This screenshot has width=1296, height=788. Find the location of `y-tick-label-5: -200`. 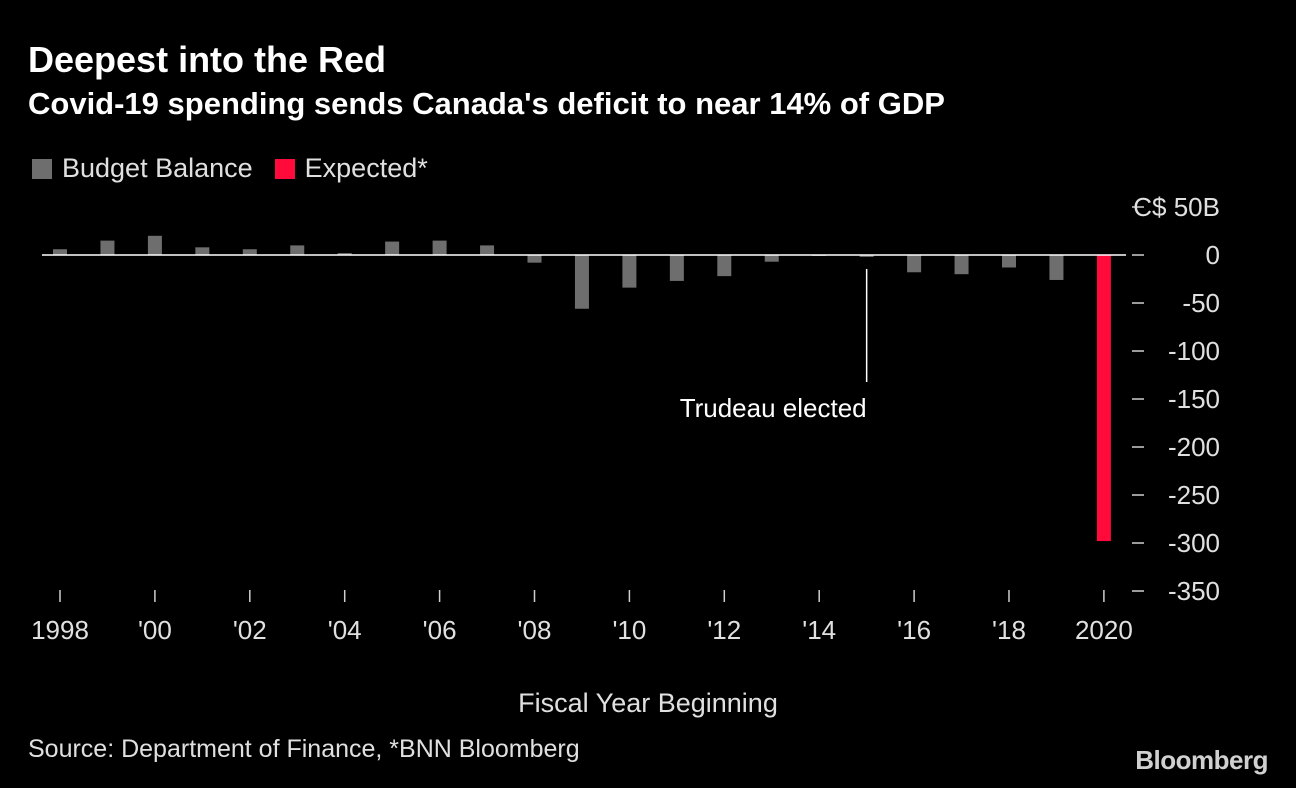

y-tick-label-5: -200 is located at coordinates (1194, 447).